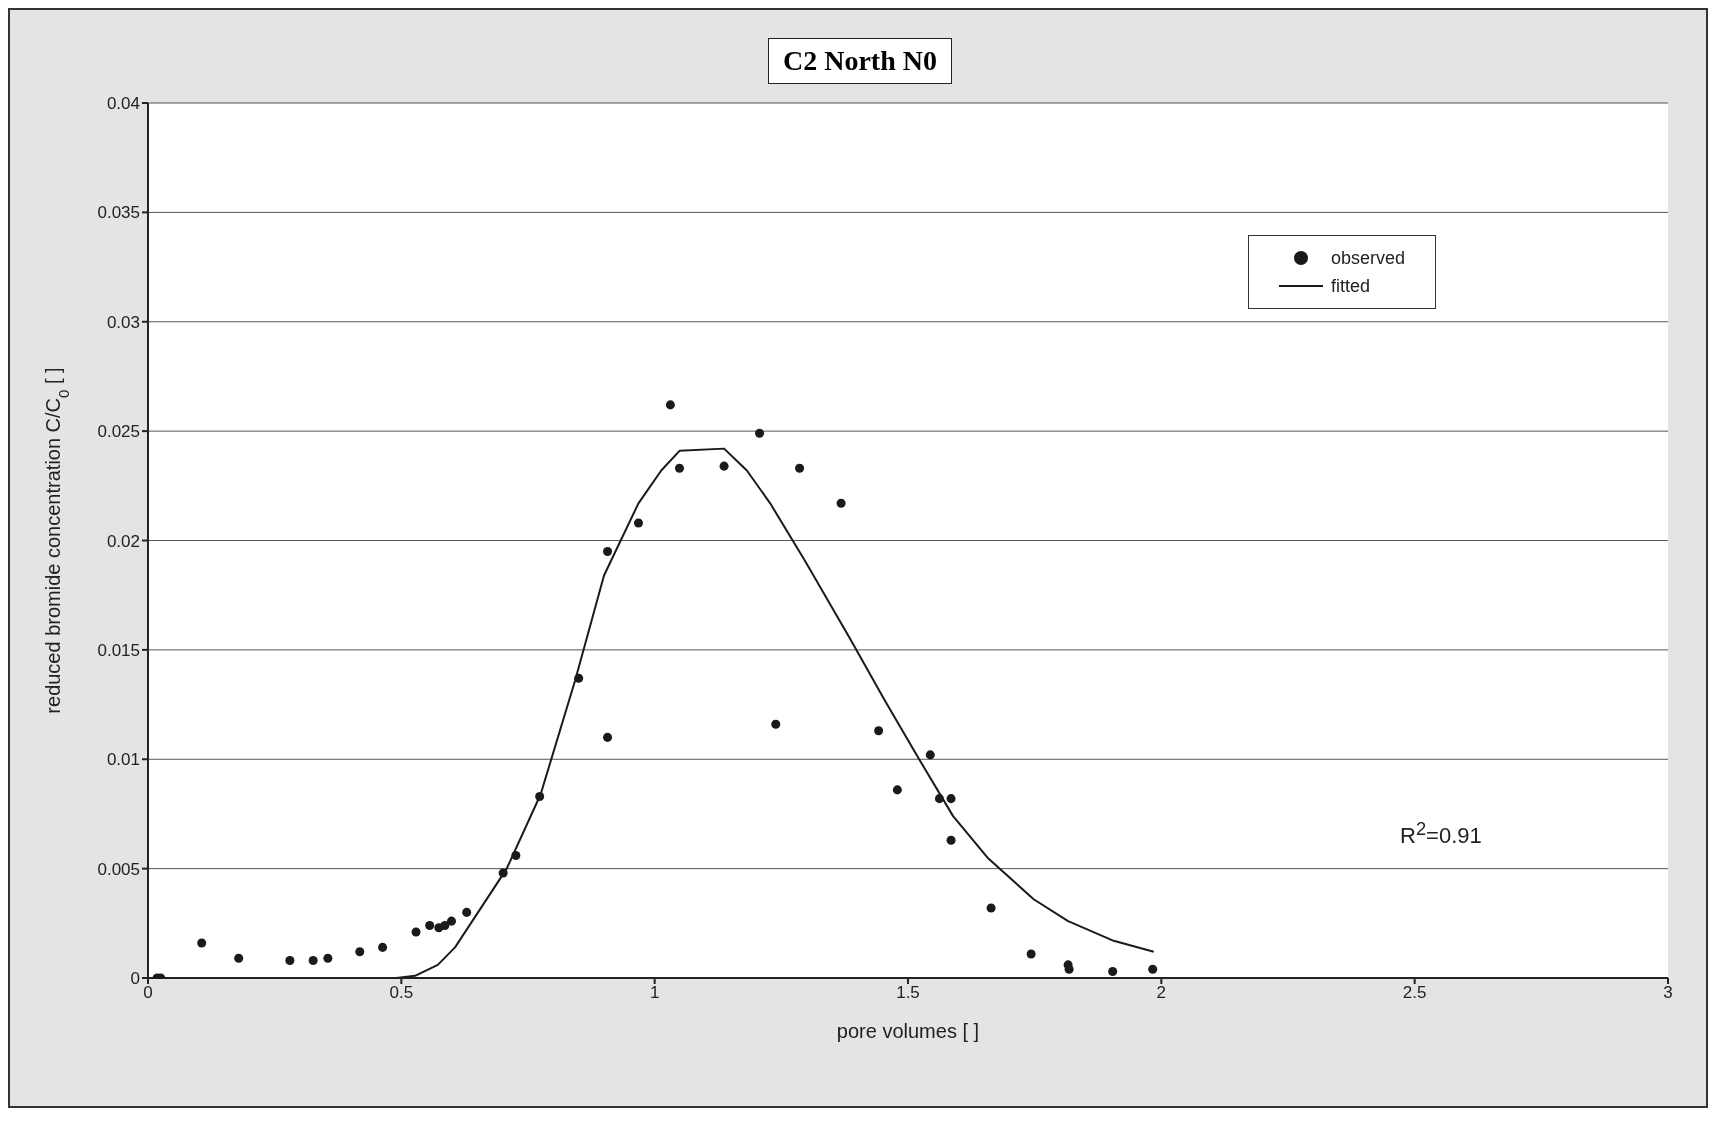  I want to click on y-tick-label: 0.035, so click(118, 213).